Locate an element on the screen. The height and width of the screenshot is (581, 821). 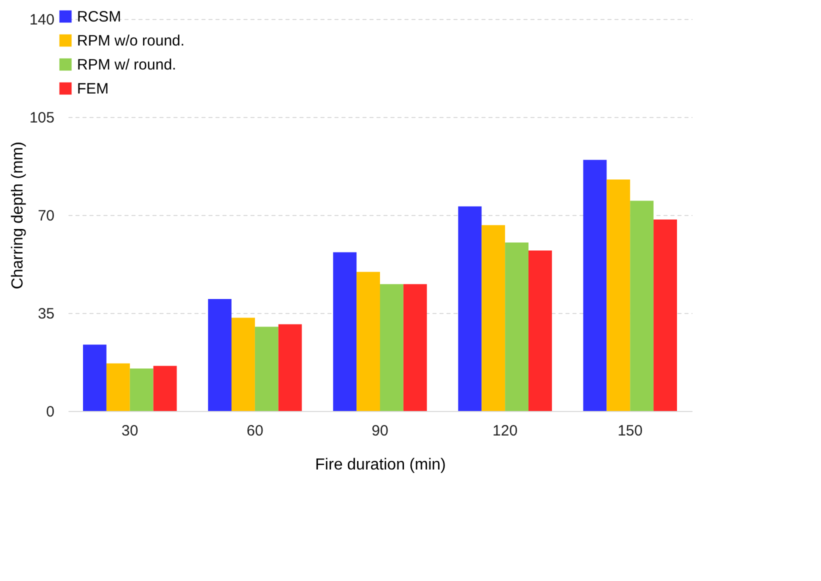
y-tick-label: 105 is located at coordinates (41, 118).